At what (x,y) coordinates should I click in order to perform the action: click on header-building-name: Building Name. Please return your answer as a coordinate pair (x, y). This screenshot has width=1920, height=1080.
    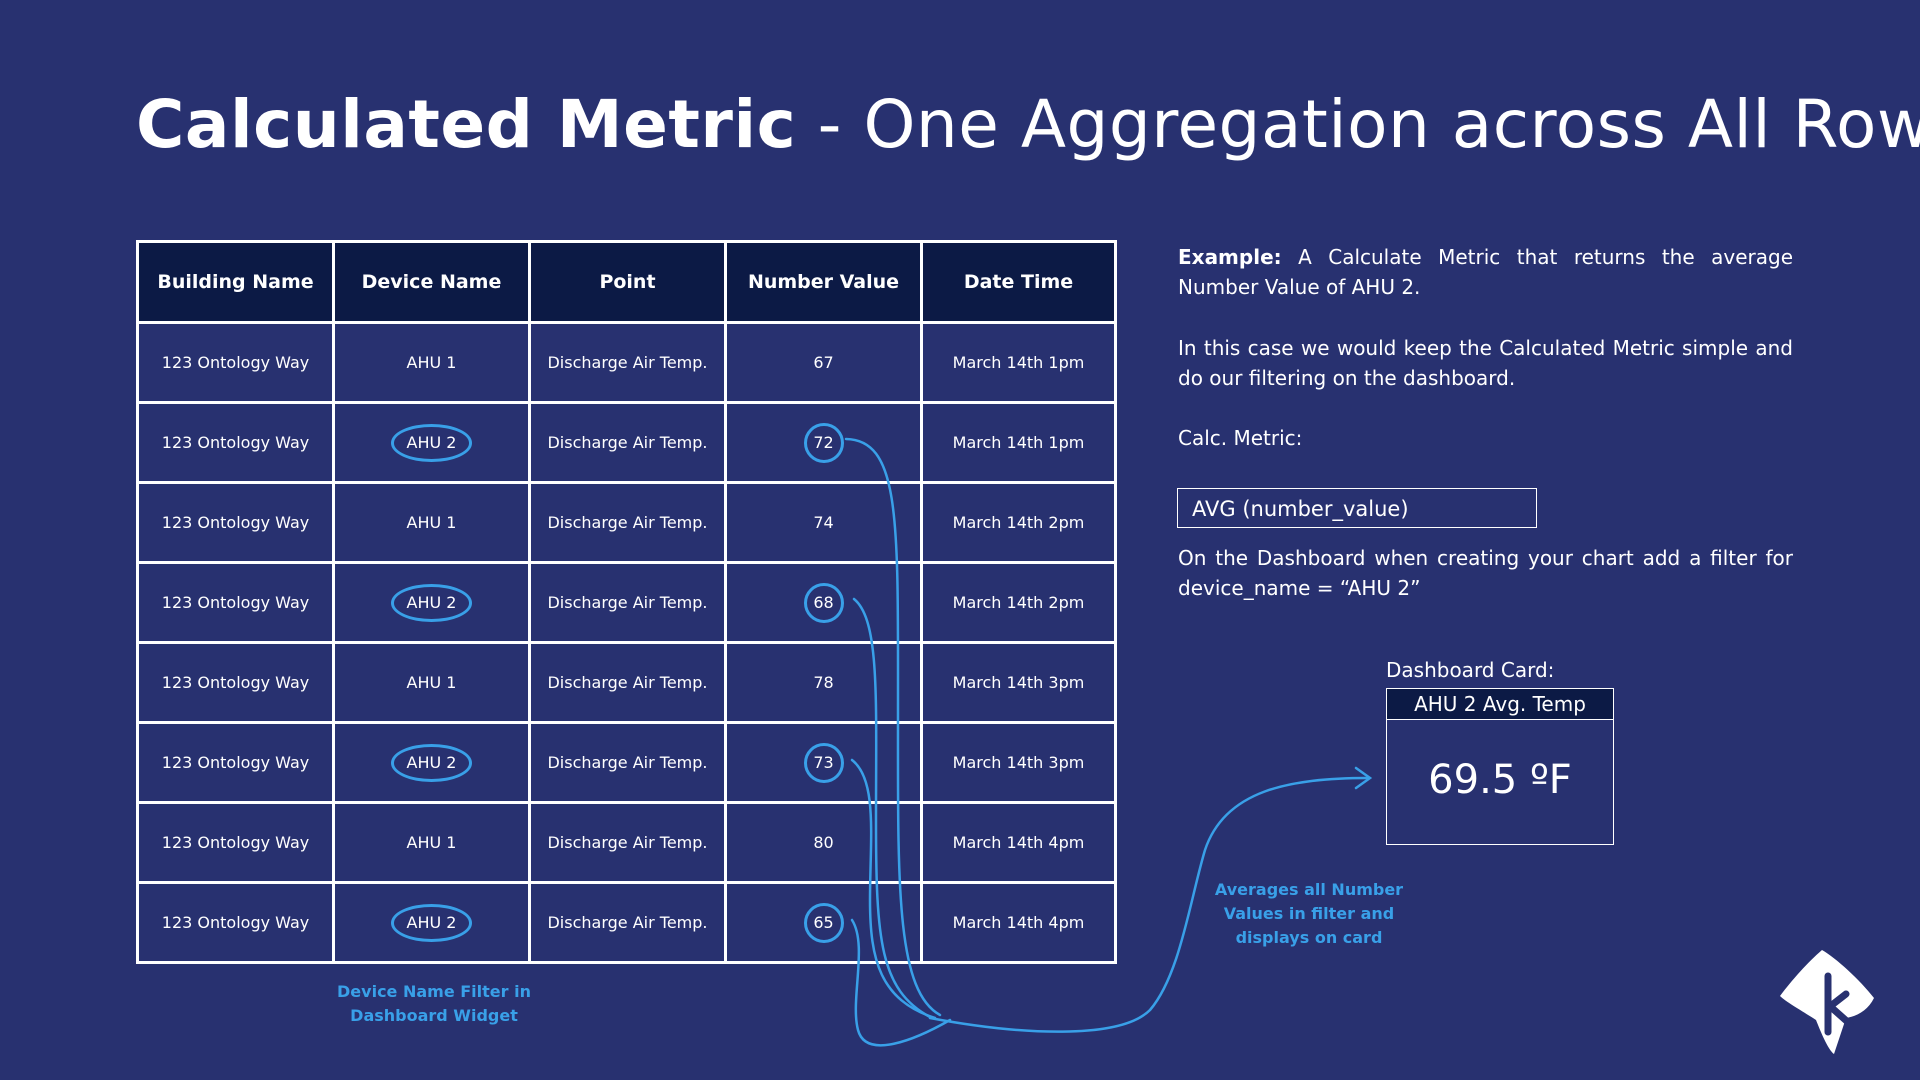
    Looking at the image, I should click on (235, 282).